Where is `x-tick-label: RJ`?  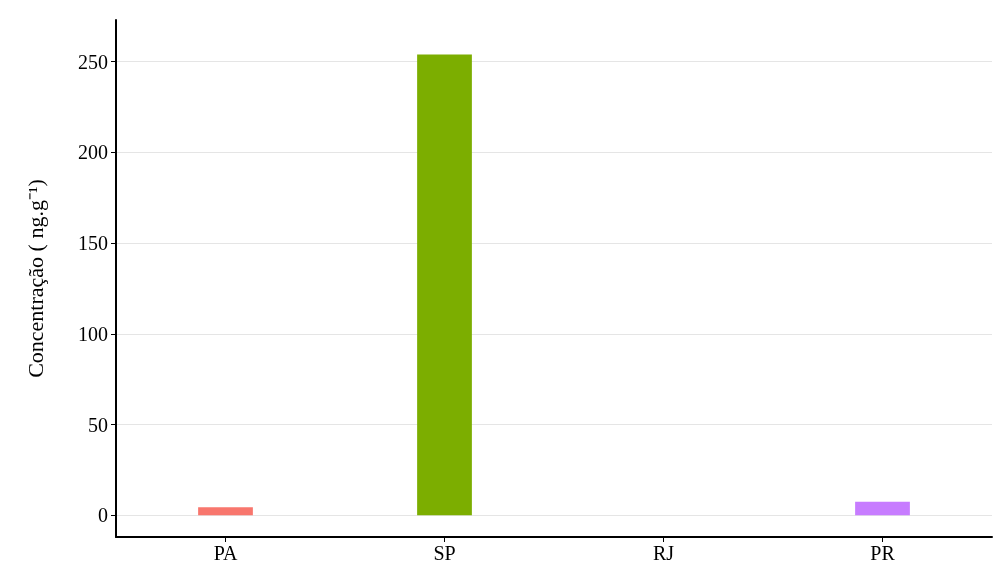
x-tick-label: RJ is located at coordinates (663, 553).